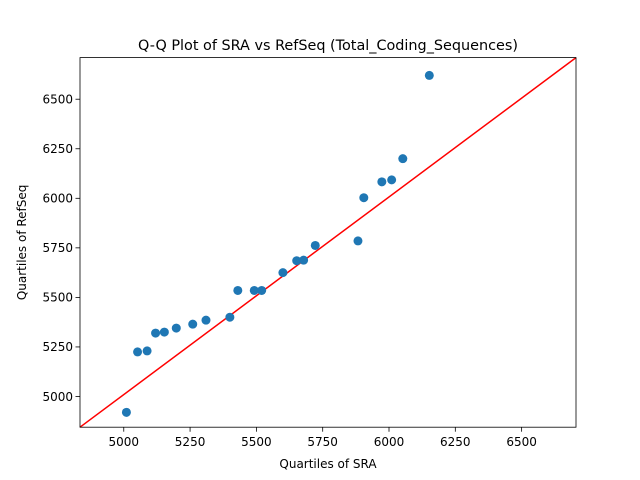  I want to click on x-tick-label: 5750, so click(322, 442).